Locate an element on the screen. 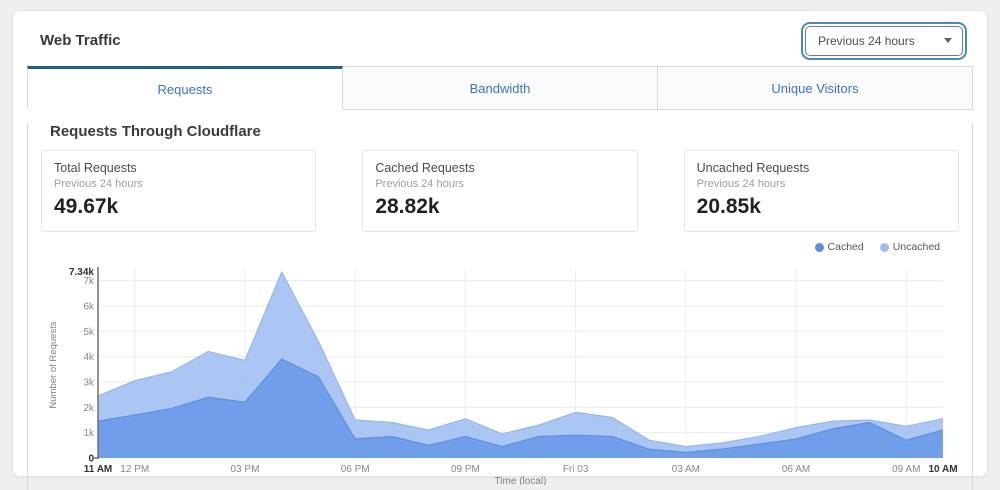 This screenshot has width=1000, height=490. svg-text: 09 AM is located at coordinates (906, 469).